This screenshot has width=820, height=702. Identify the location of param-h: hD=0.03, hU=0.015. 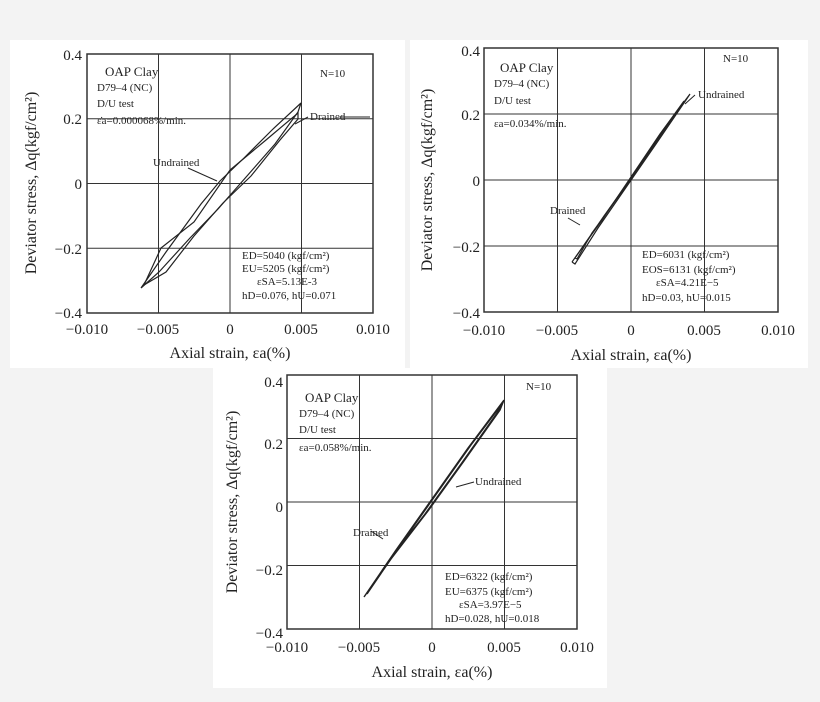
(686, 298).